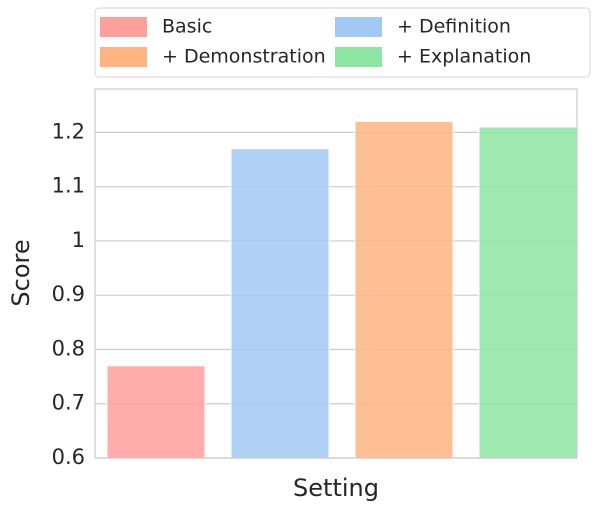  I want to click on y-tick-label: 0.9, so click(68, 294).